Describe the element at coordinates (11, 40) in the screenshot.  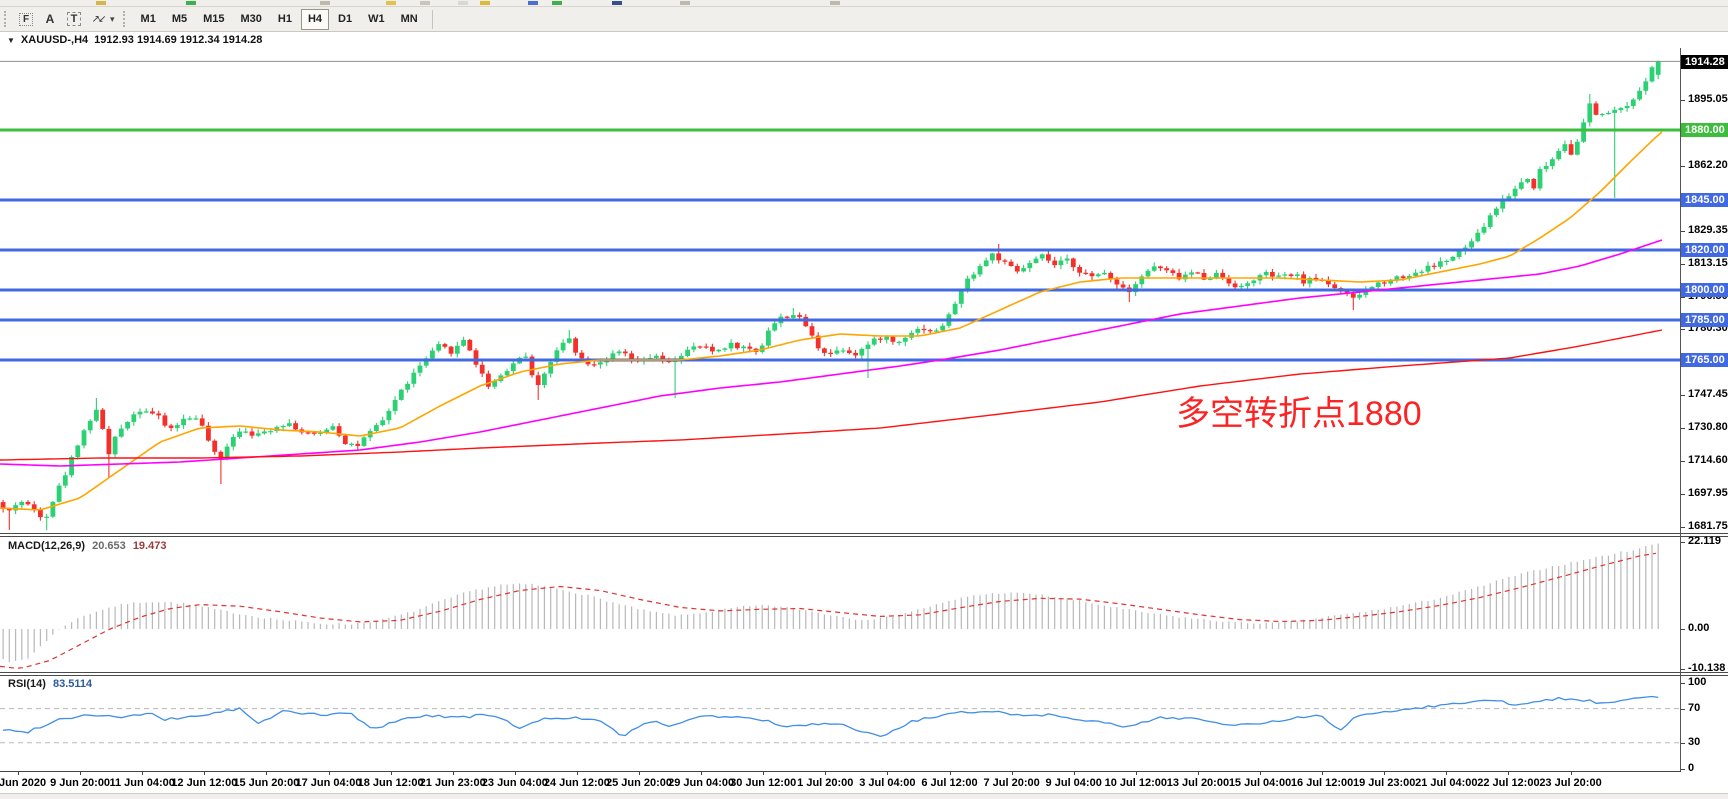
I see `symbol-collapse-icon: ▼` at that location.